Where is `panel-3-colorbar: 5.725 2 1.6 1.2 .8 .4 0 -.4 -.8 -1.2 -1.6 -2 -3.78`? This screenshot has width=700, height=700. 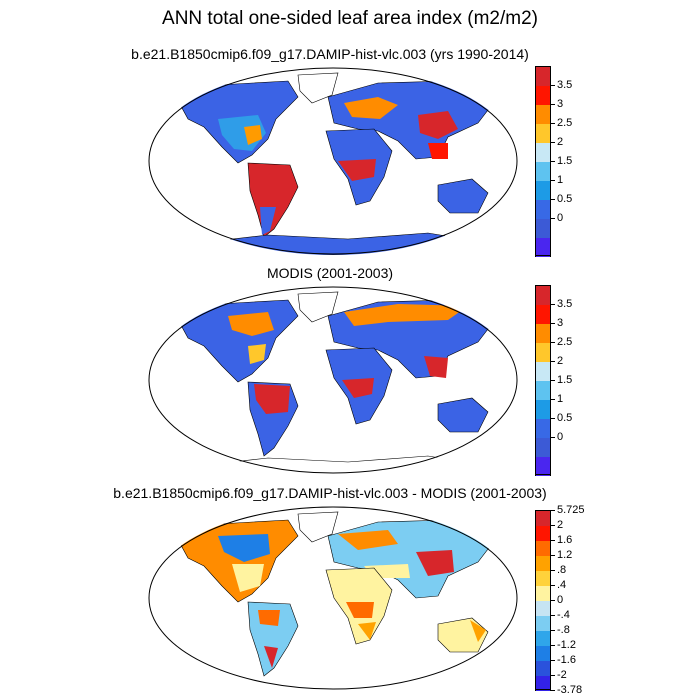
panel-3-colorbar: 5.725 2 1.6 1.2 .8 .4 0 -.4 -.8 -1.2 -1.6 -2 -3.78 is located at coordinates (560, 600).